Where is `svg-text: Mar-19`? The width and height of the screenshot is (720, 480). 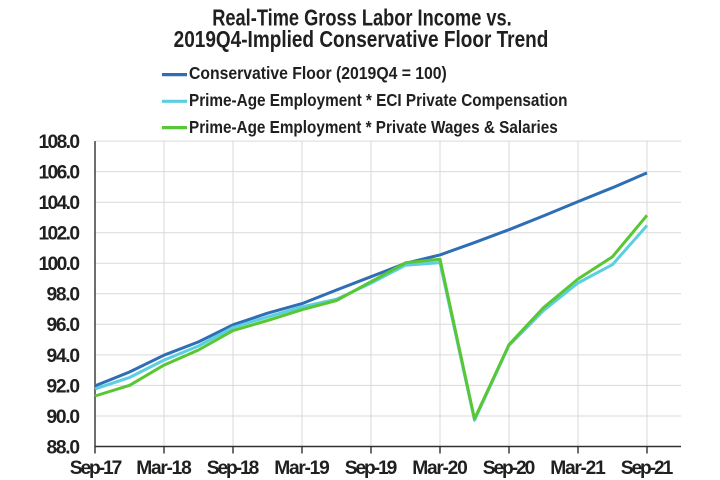 svg-text: Mar-19 is located at coordinates (302, 468).